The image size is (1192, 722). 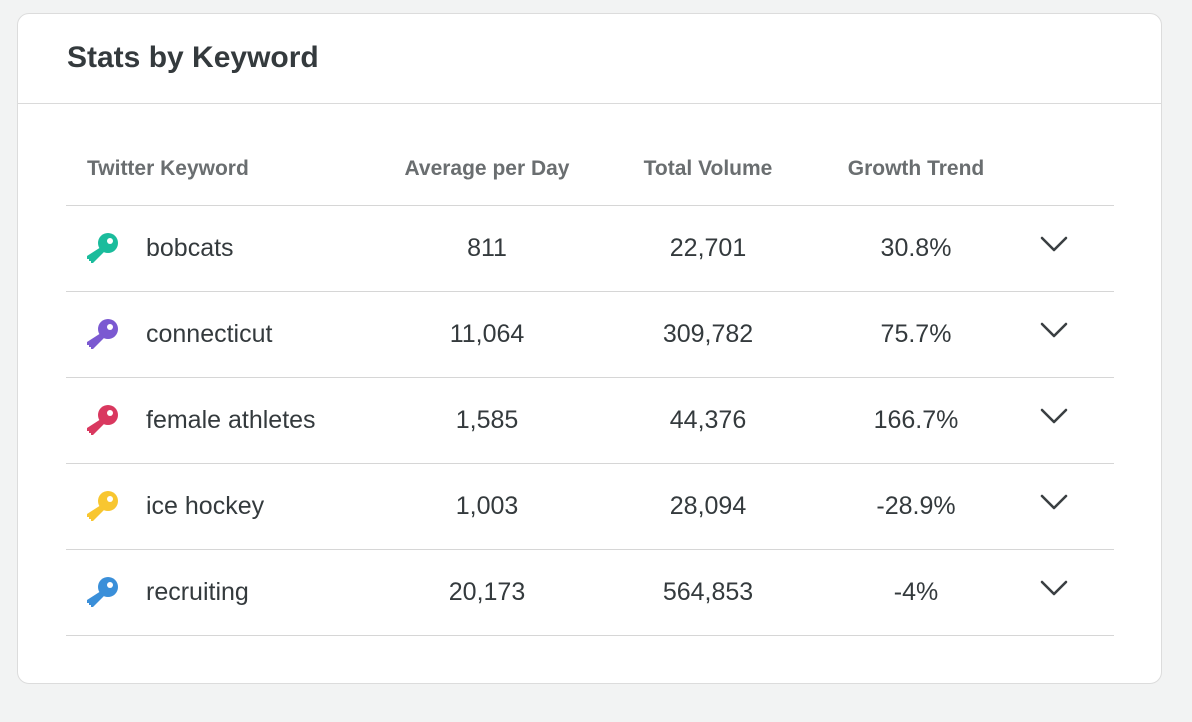 I want to click on keyword-label: connecticut, so click(x=209, y=334).